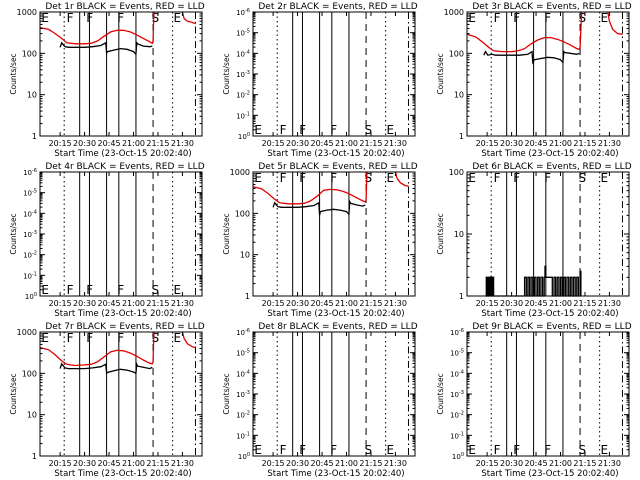 The height and width of the screenshot is (480, 640). I want to click on series-lld-tail, so click(401, 179).